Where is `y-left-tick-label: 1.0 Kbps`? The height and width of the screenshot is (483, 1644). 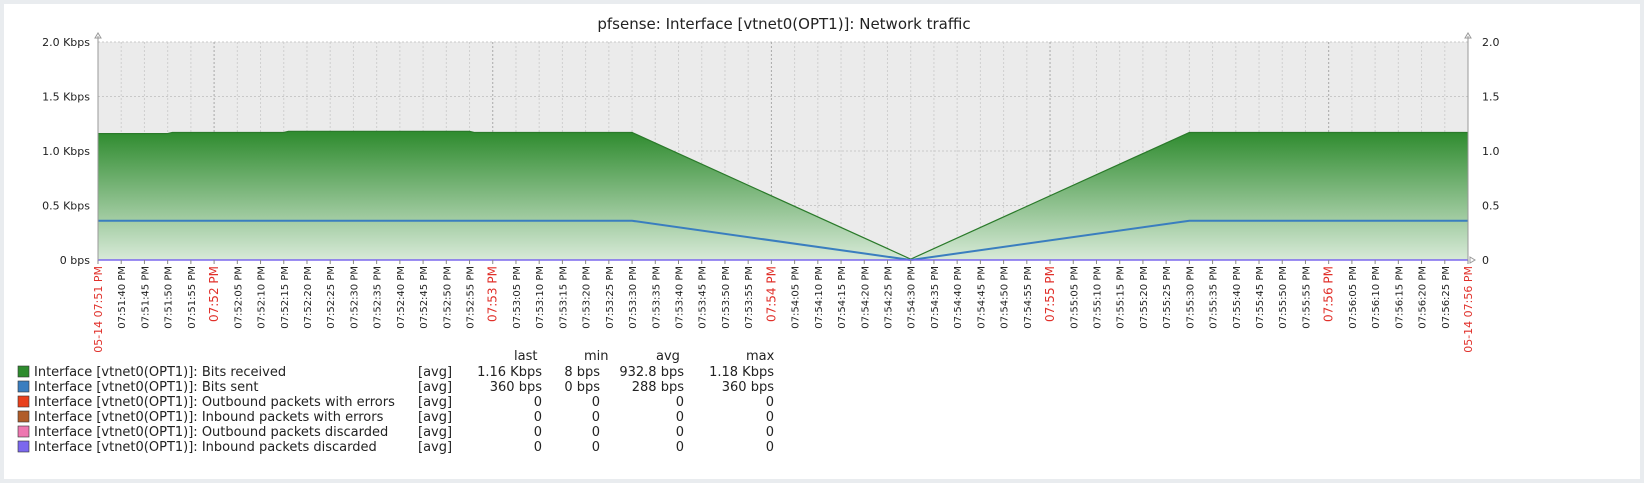
y-left-tick-label: 1.0 Kbps is located at coordinates (66, 151).